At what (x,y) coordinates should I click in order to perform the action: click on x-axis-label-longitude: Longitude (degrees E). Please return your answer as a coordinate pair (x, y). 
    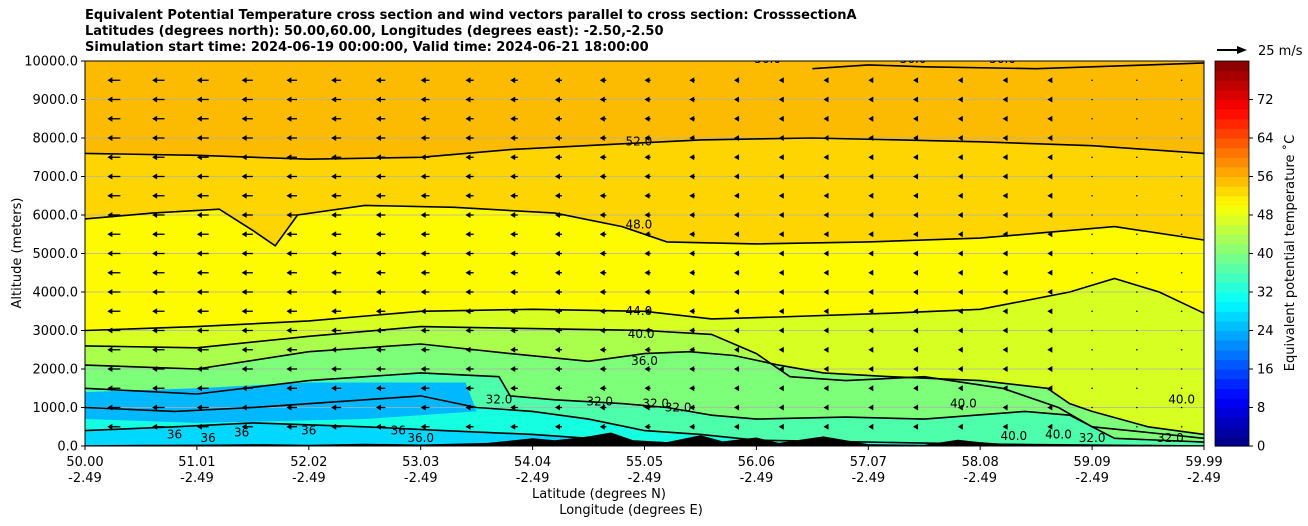
    Looking at the image, I should click on (631, 510).